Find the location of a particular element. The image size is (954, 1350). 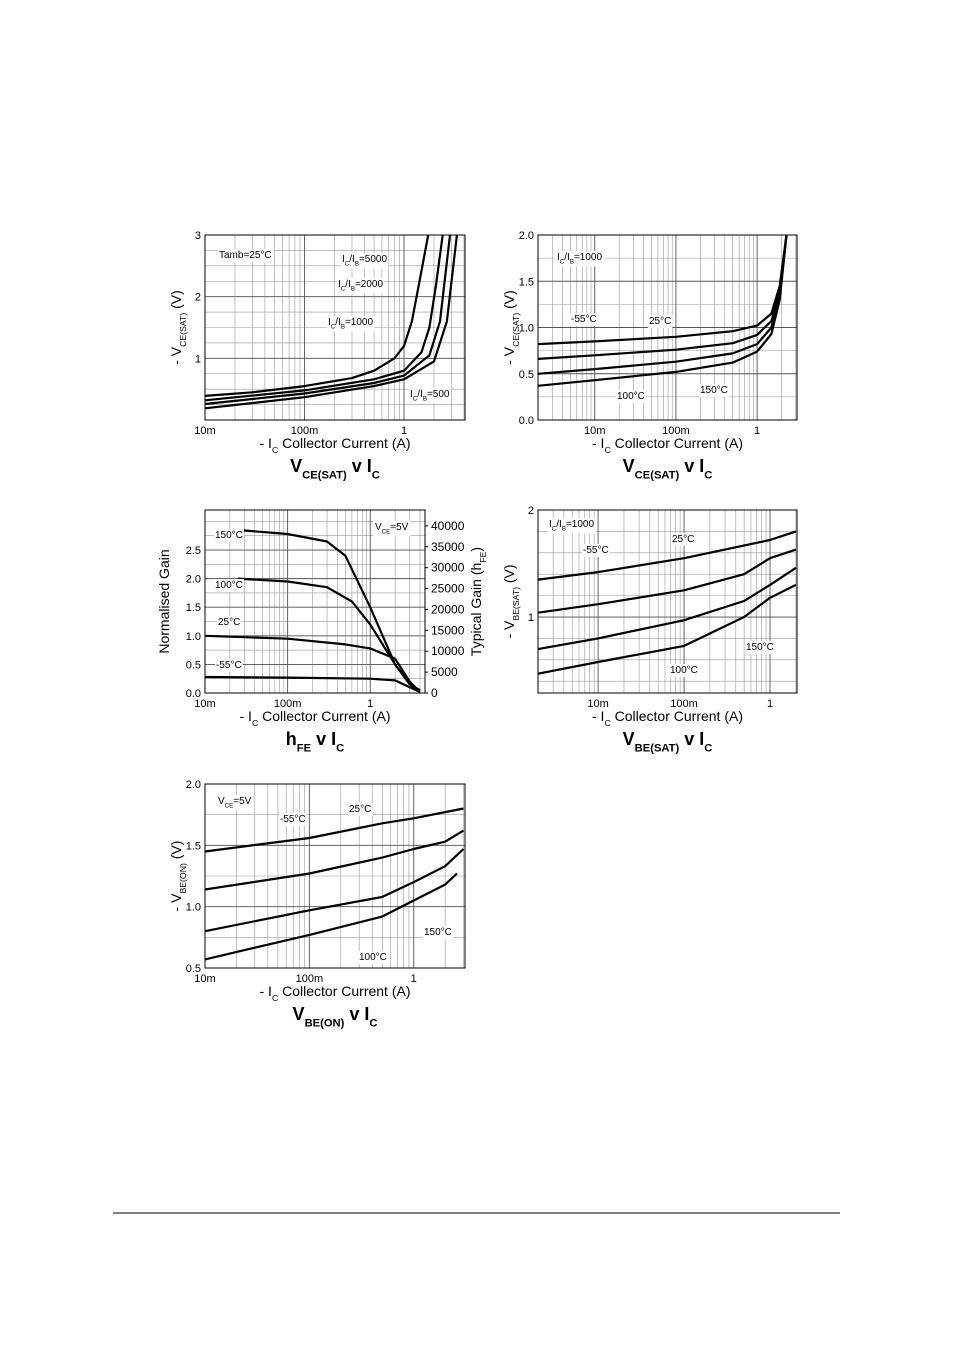

y-tick-label: 2.5 is located at coordinates (193, 551).